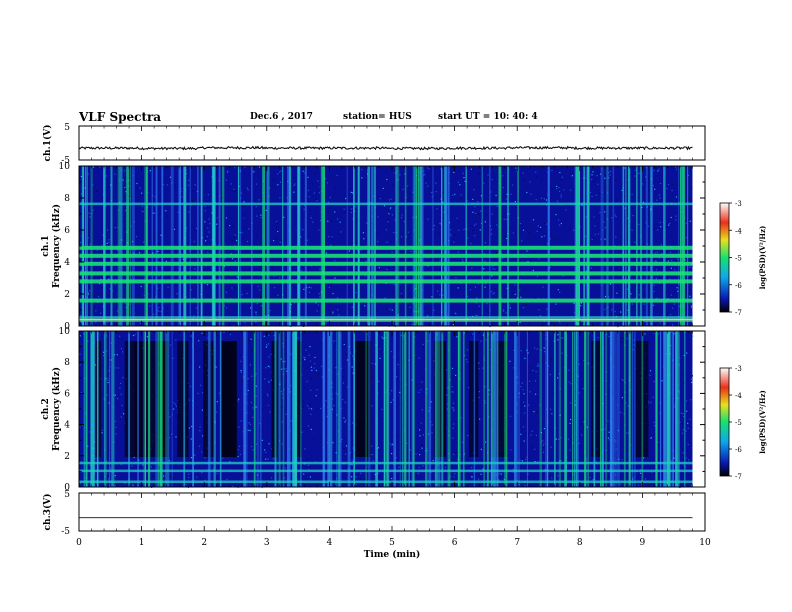 This screenshot has width=792, height=612. I want to click on y-tick-label: 10, so click(65, 332).